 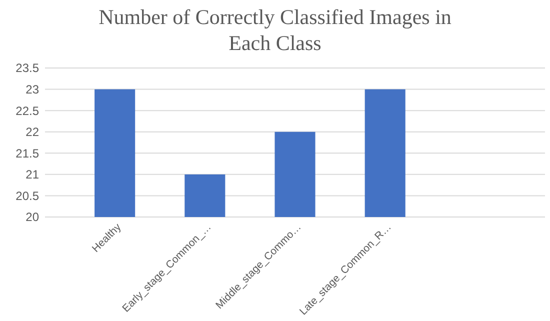 What do you see at coordinates (33, 89) in the screenshot?
I see `y-tick-label: 23` at bounding box center [33, 89].